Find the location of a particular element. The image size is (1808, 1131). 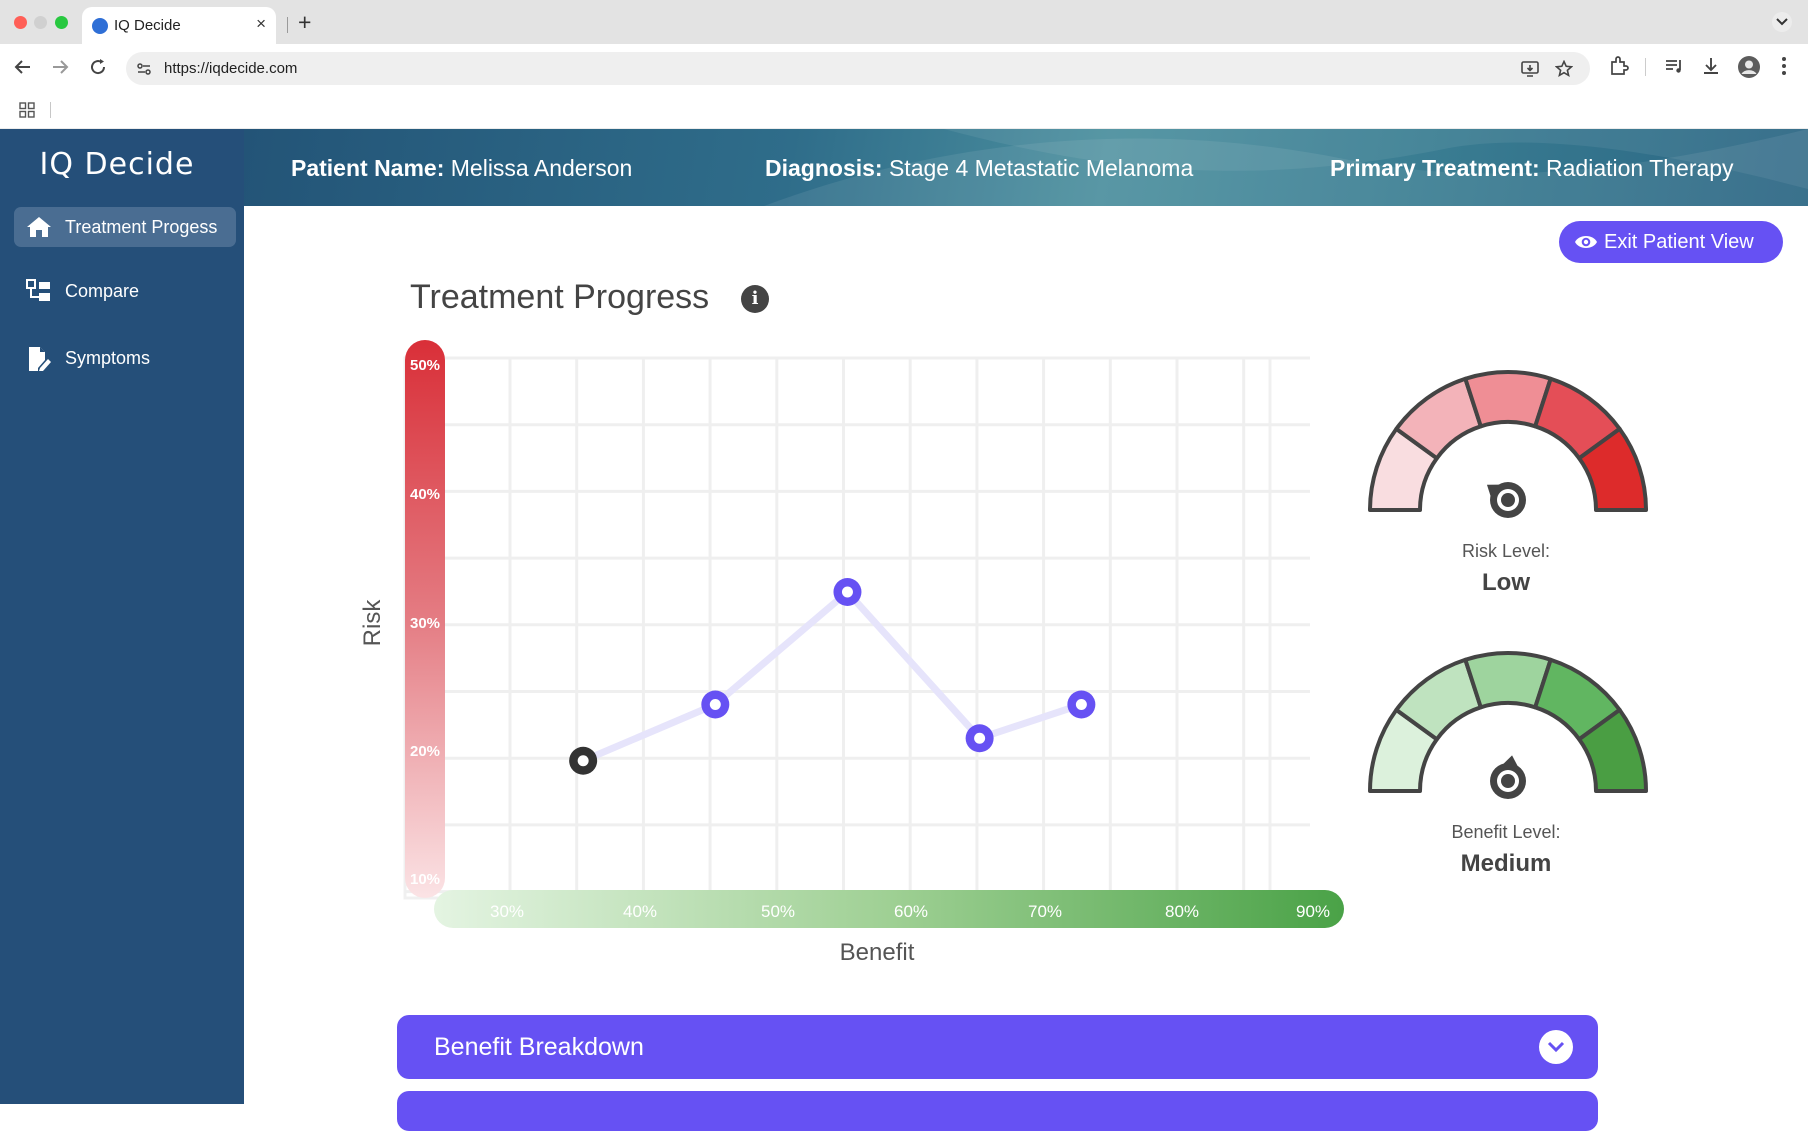

sidebar-item-treatment-progress: Treatment Progess is located at coordinates (125, 227).